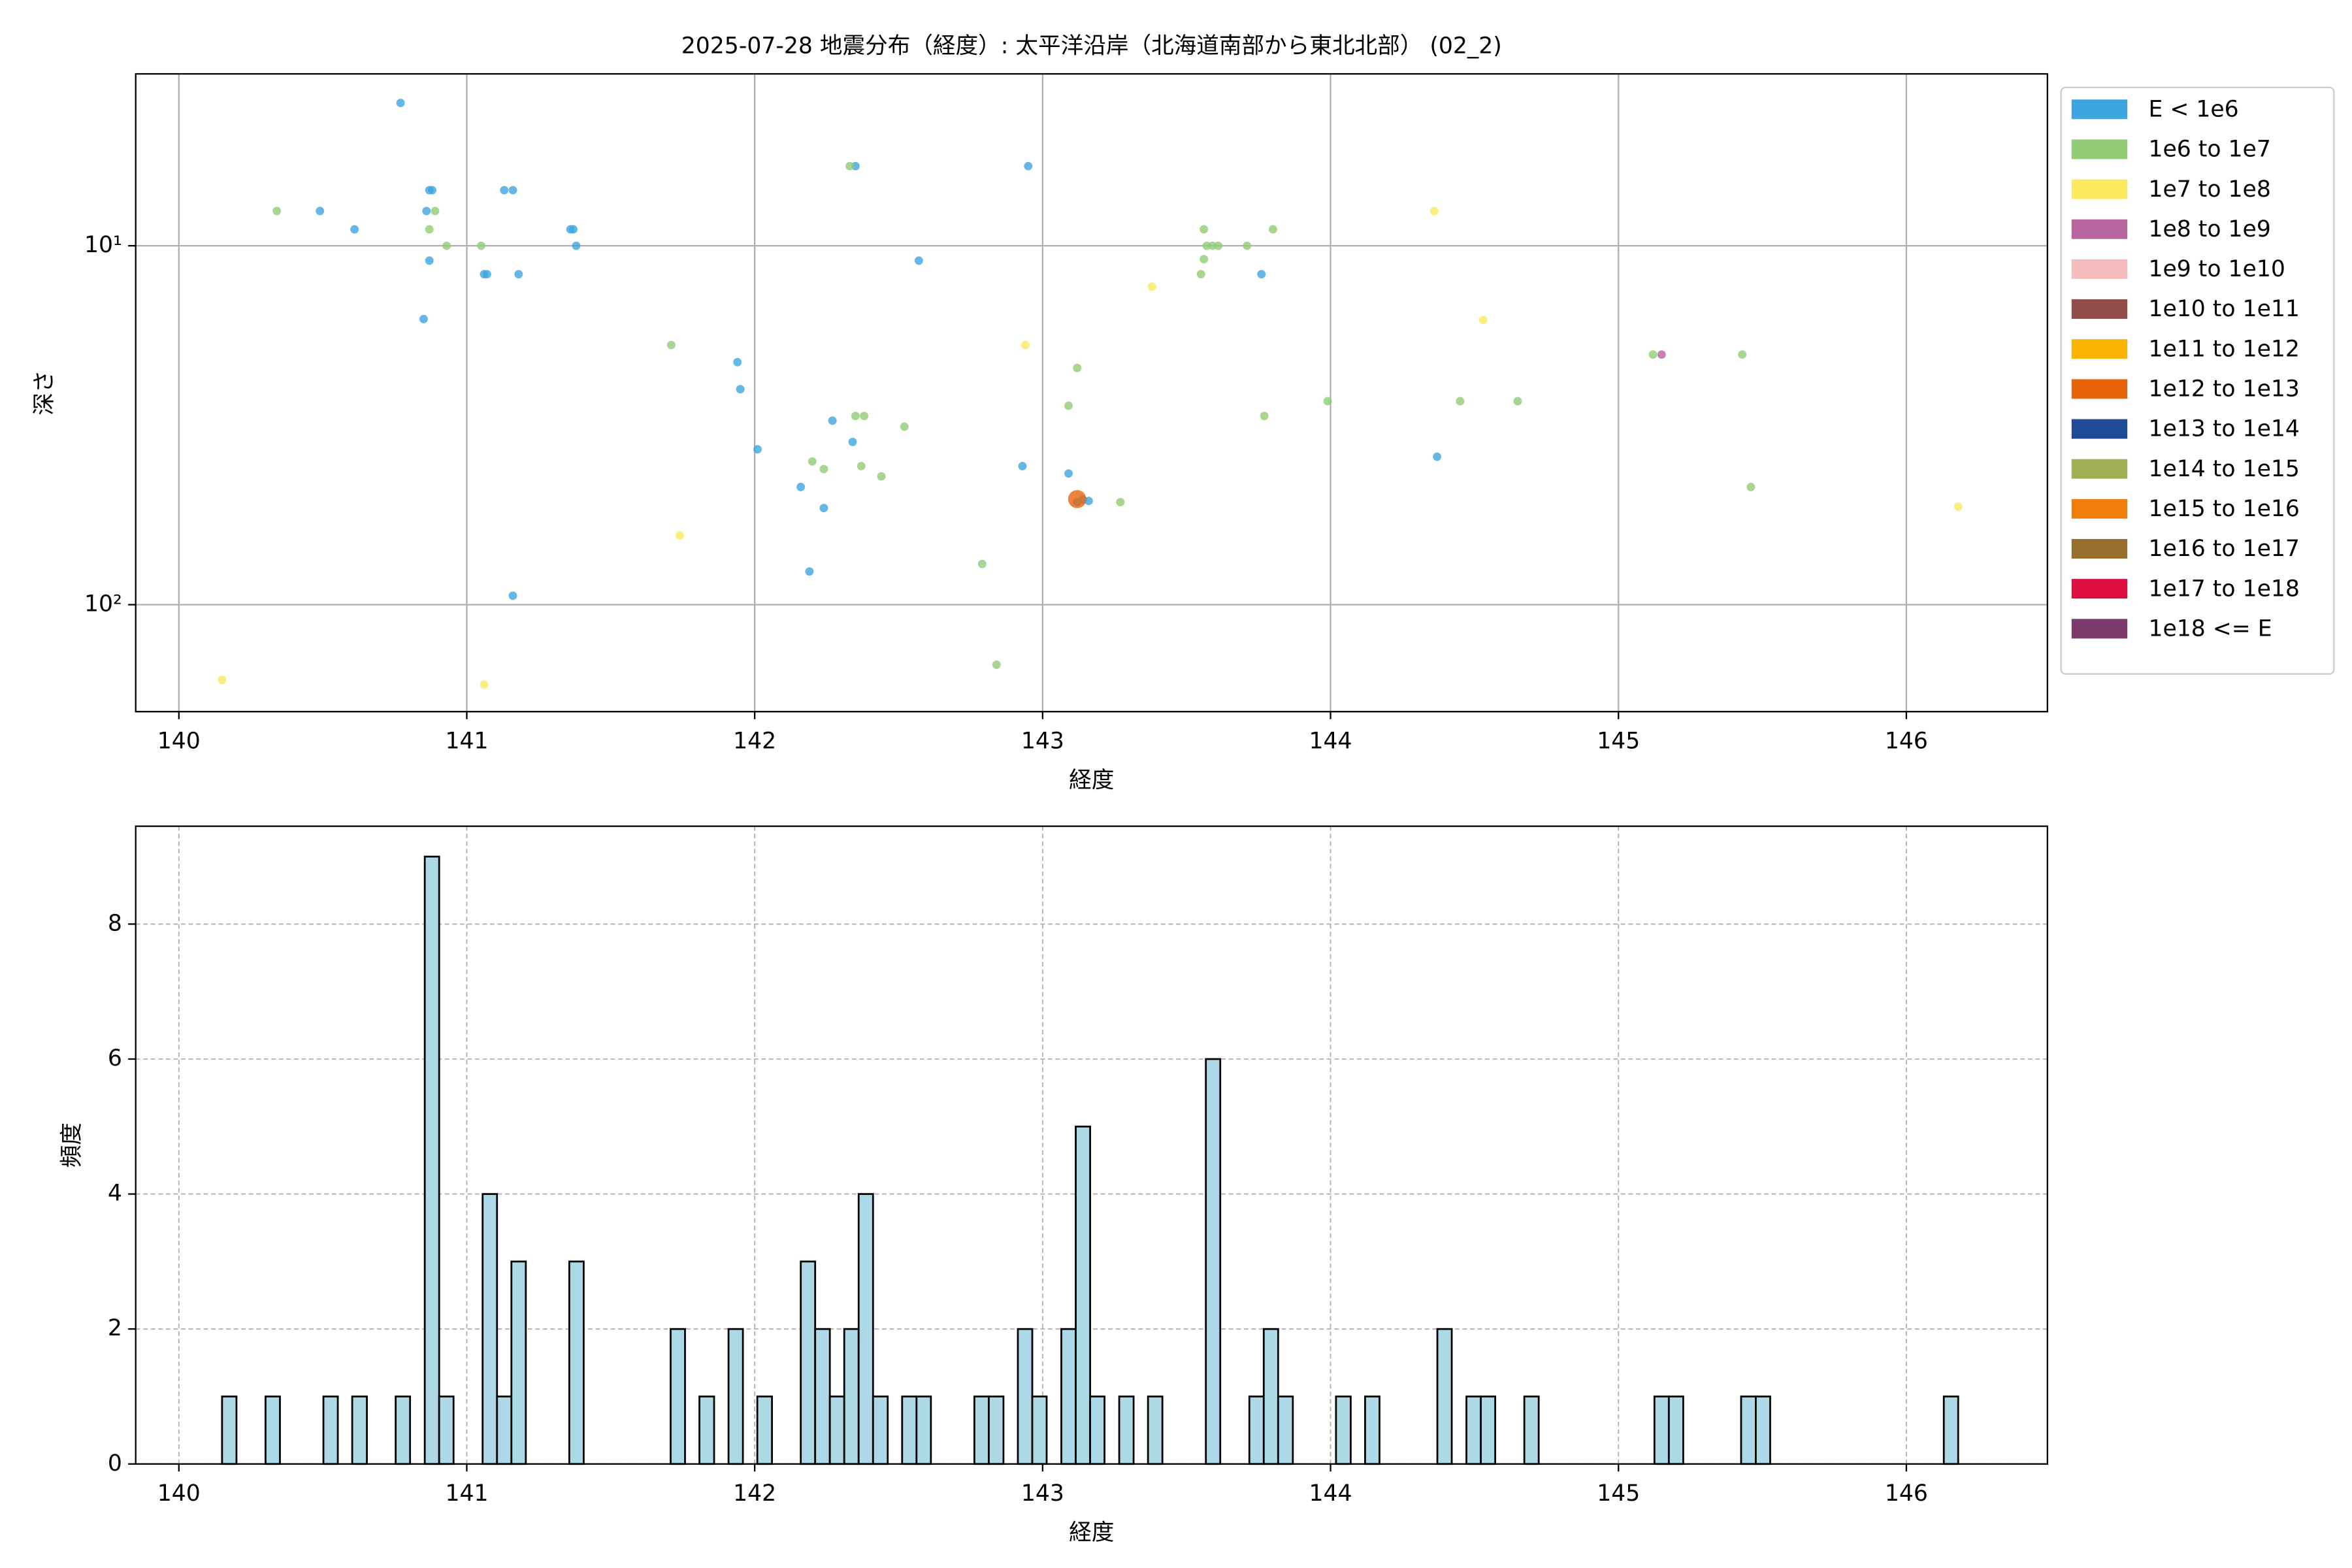  What do you see at coordinates (2223, 589) in the screenshot?
I see `legend-label: 1e17 to 1e18` at bounding box center [2223, 589].